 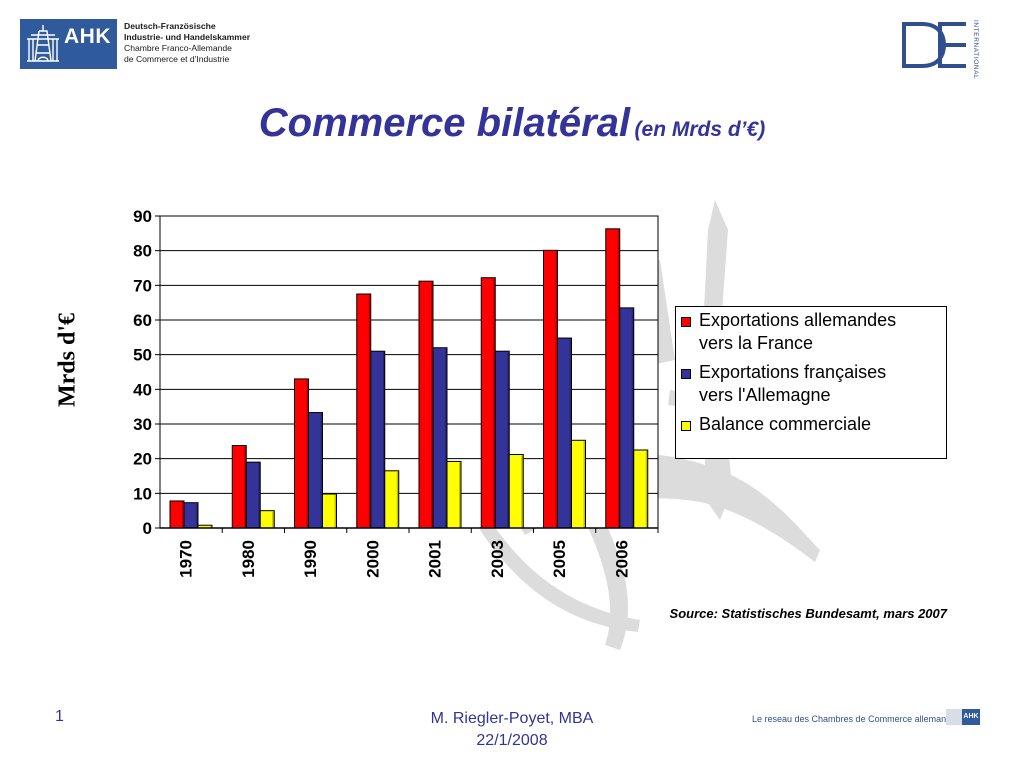 I want to click on y-tick-label: 20, so click(x=142, y=459).